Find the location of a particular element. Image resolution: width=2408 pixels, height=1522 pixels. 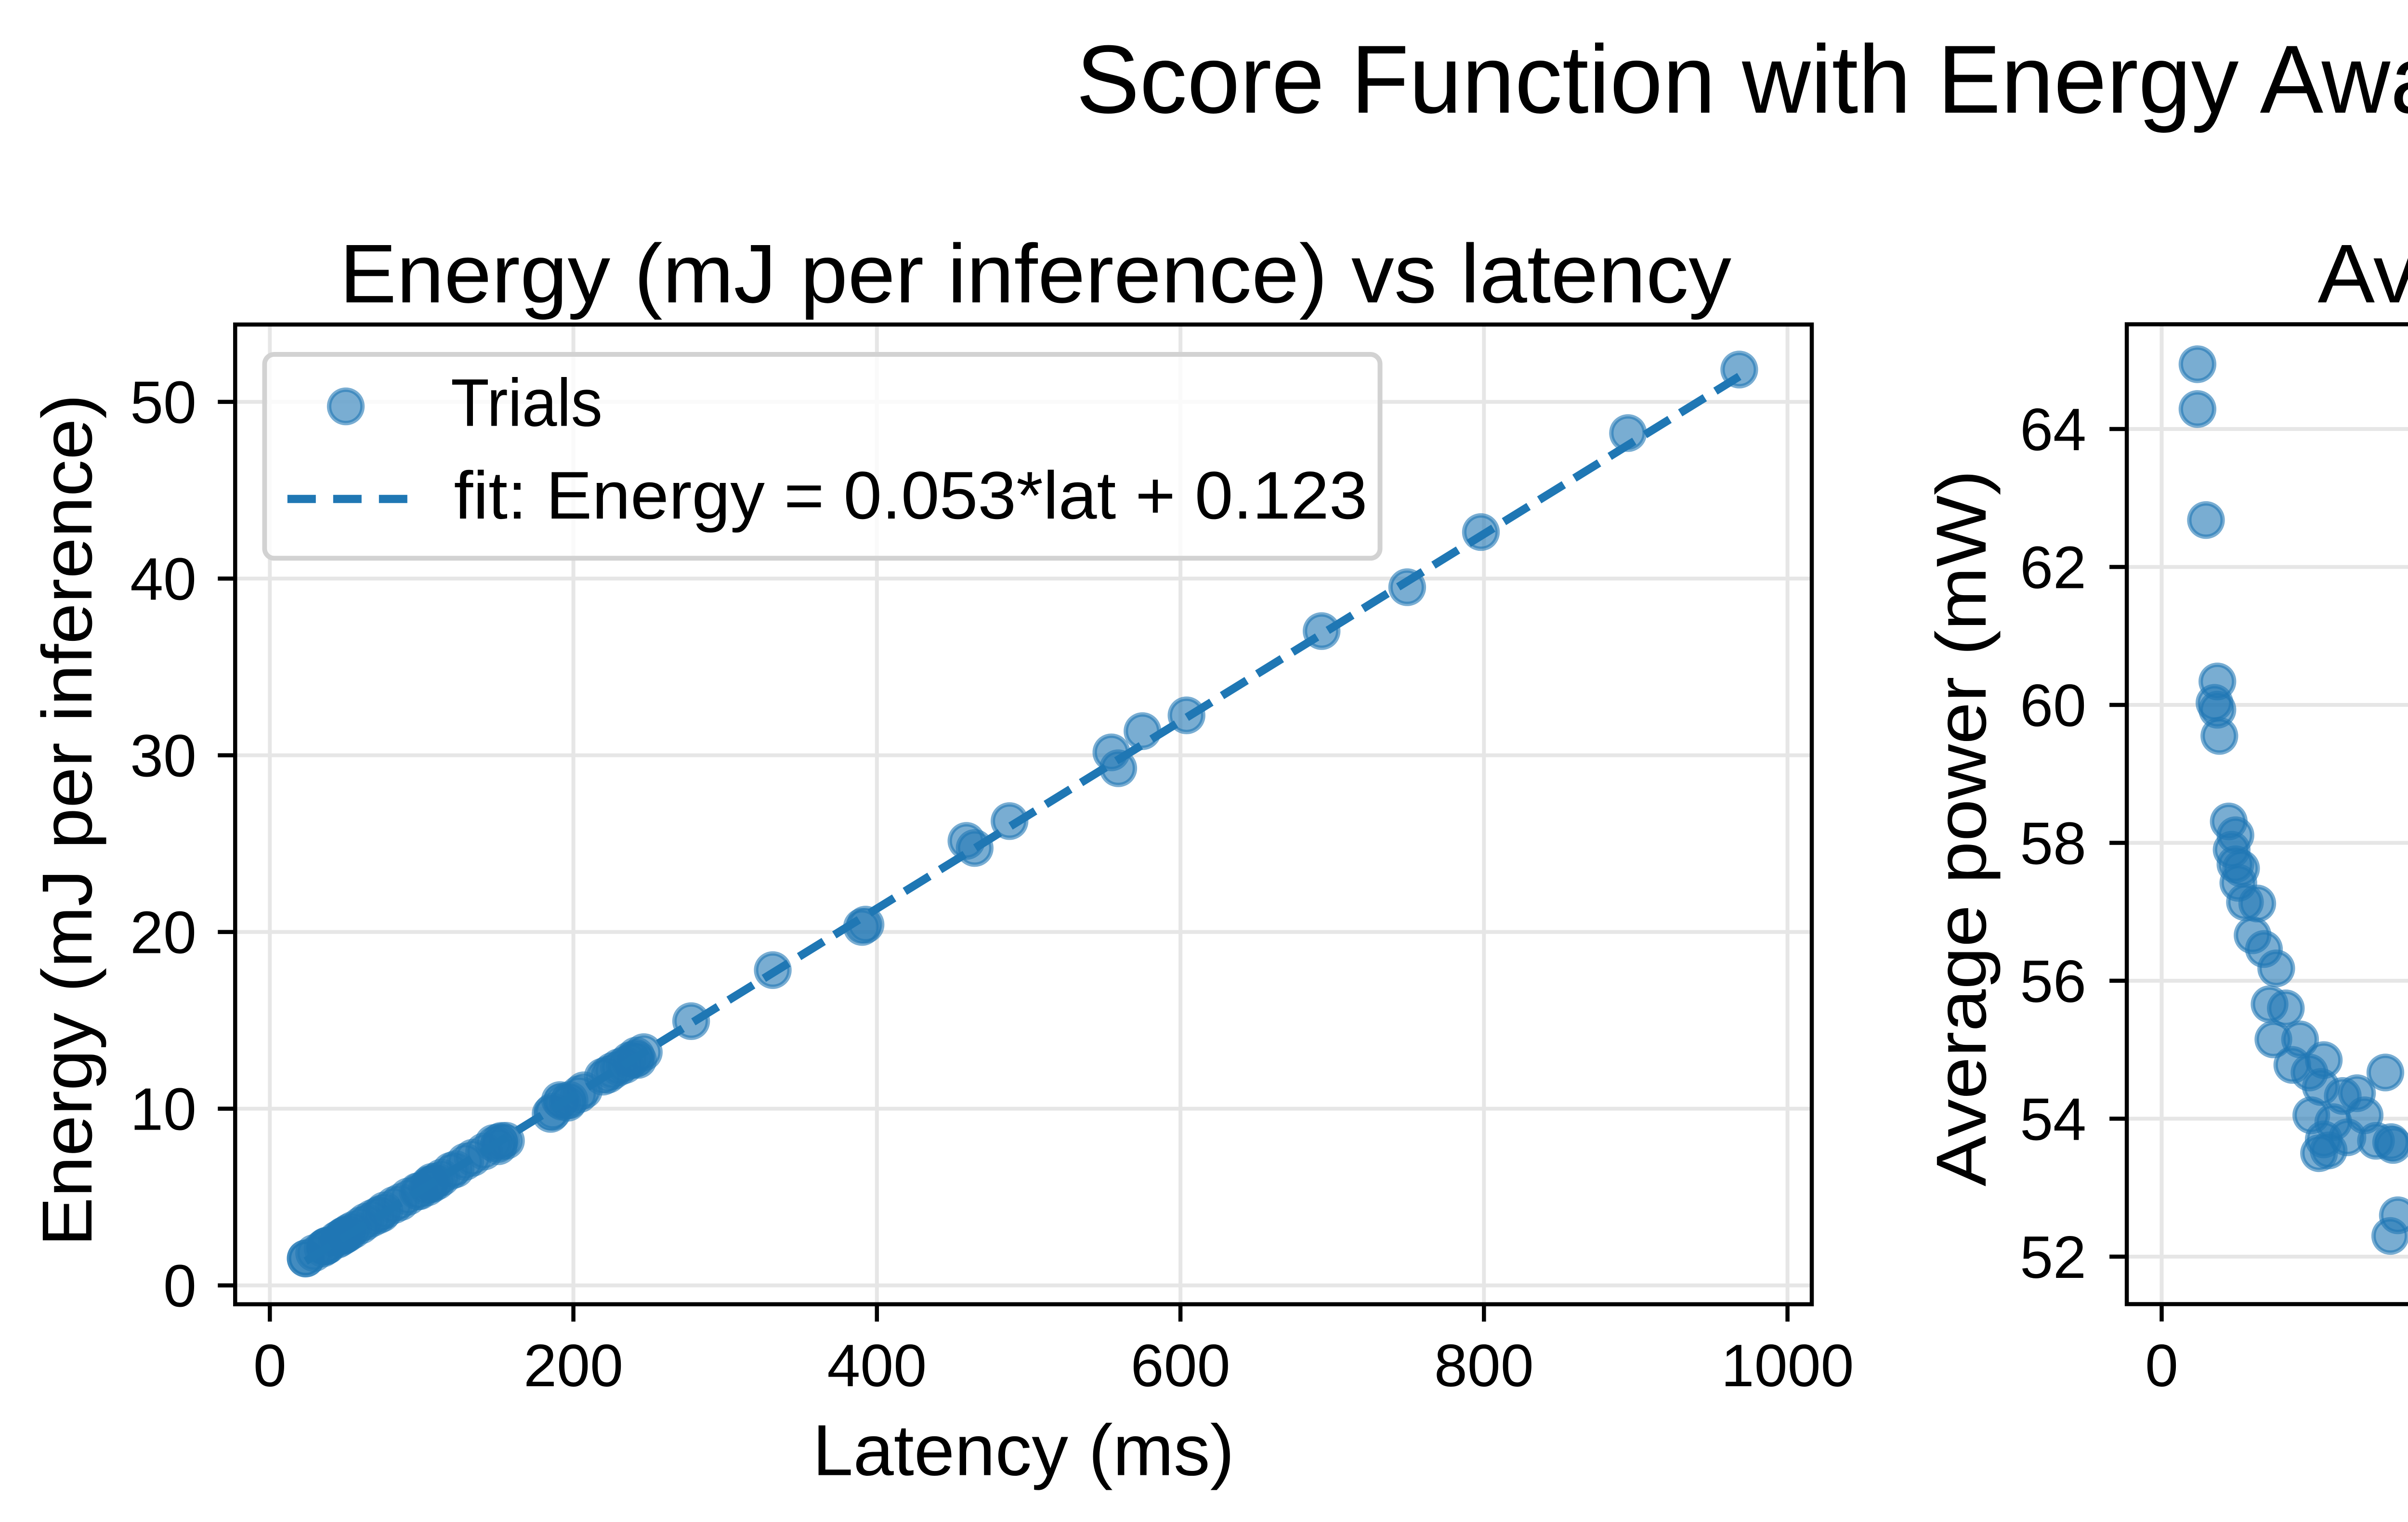

svg-text: 600 is located at coordinates (1180, 1366).